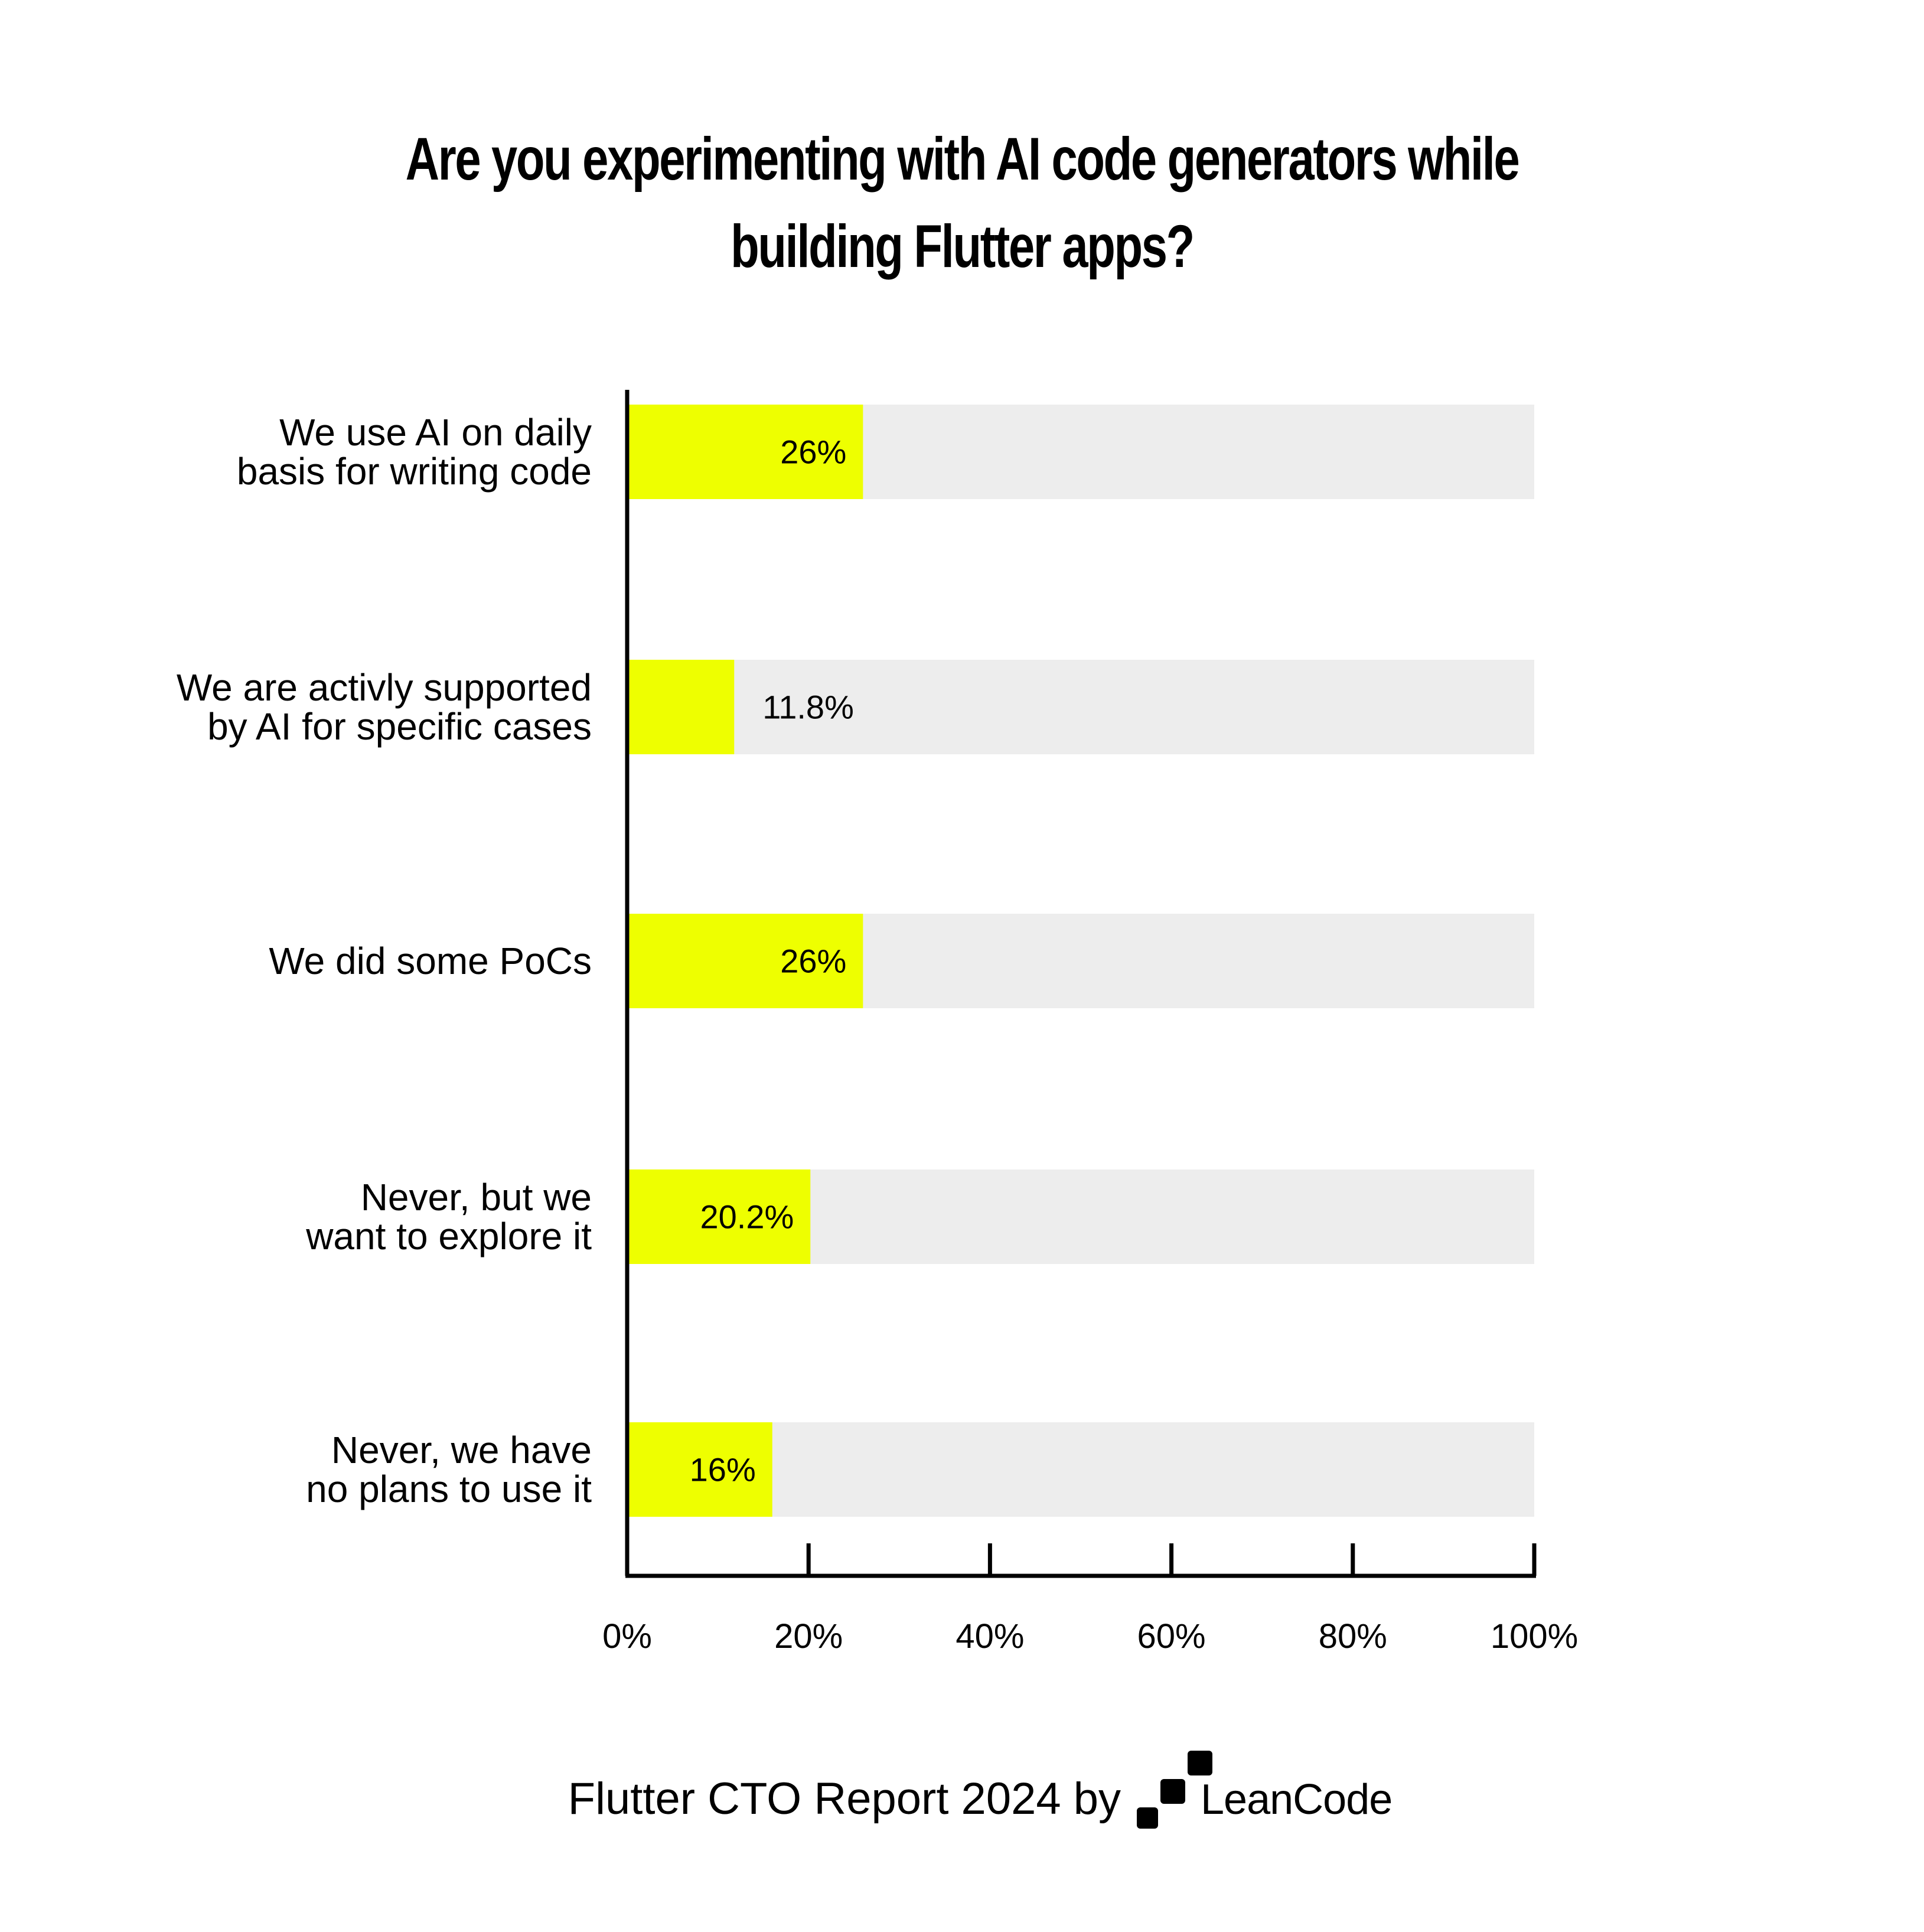  I want to click on footer-text: Flutter CTO Report 2024 by, so click(845, 1799).